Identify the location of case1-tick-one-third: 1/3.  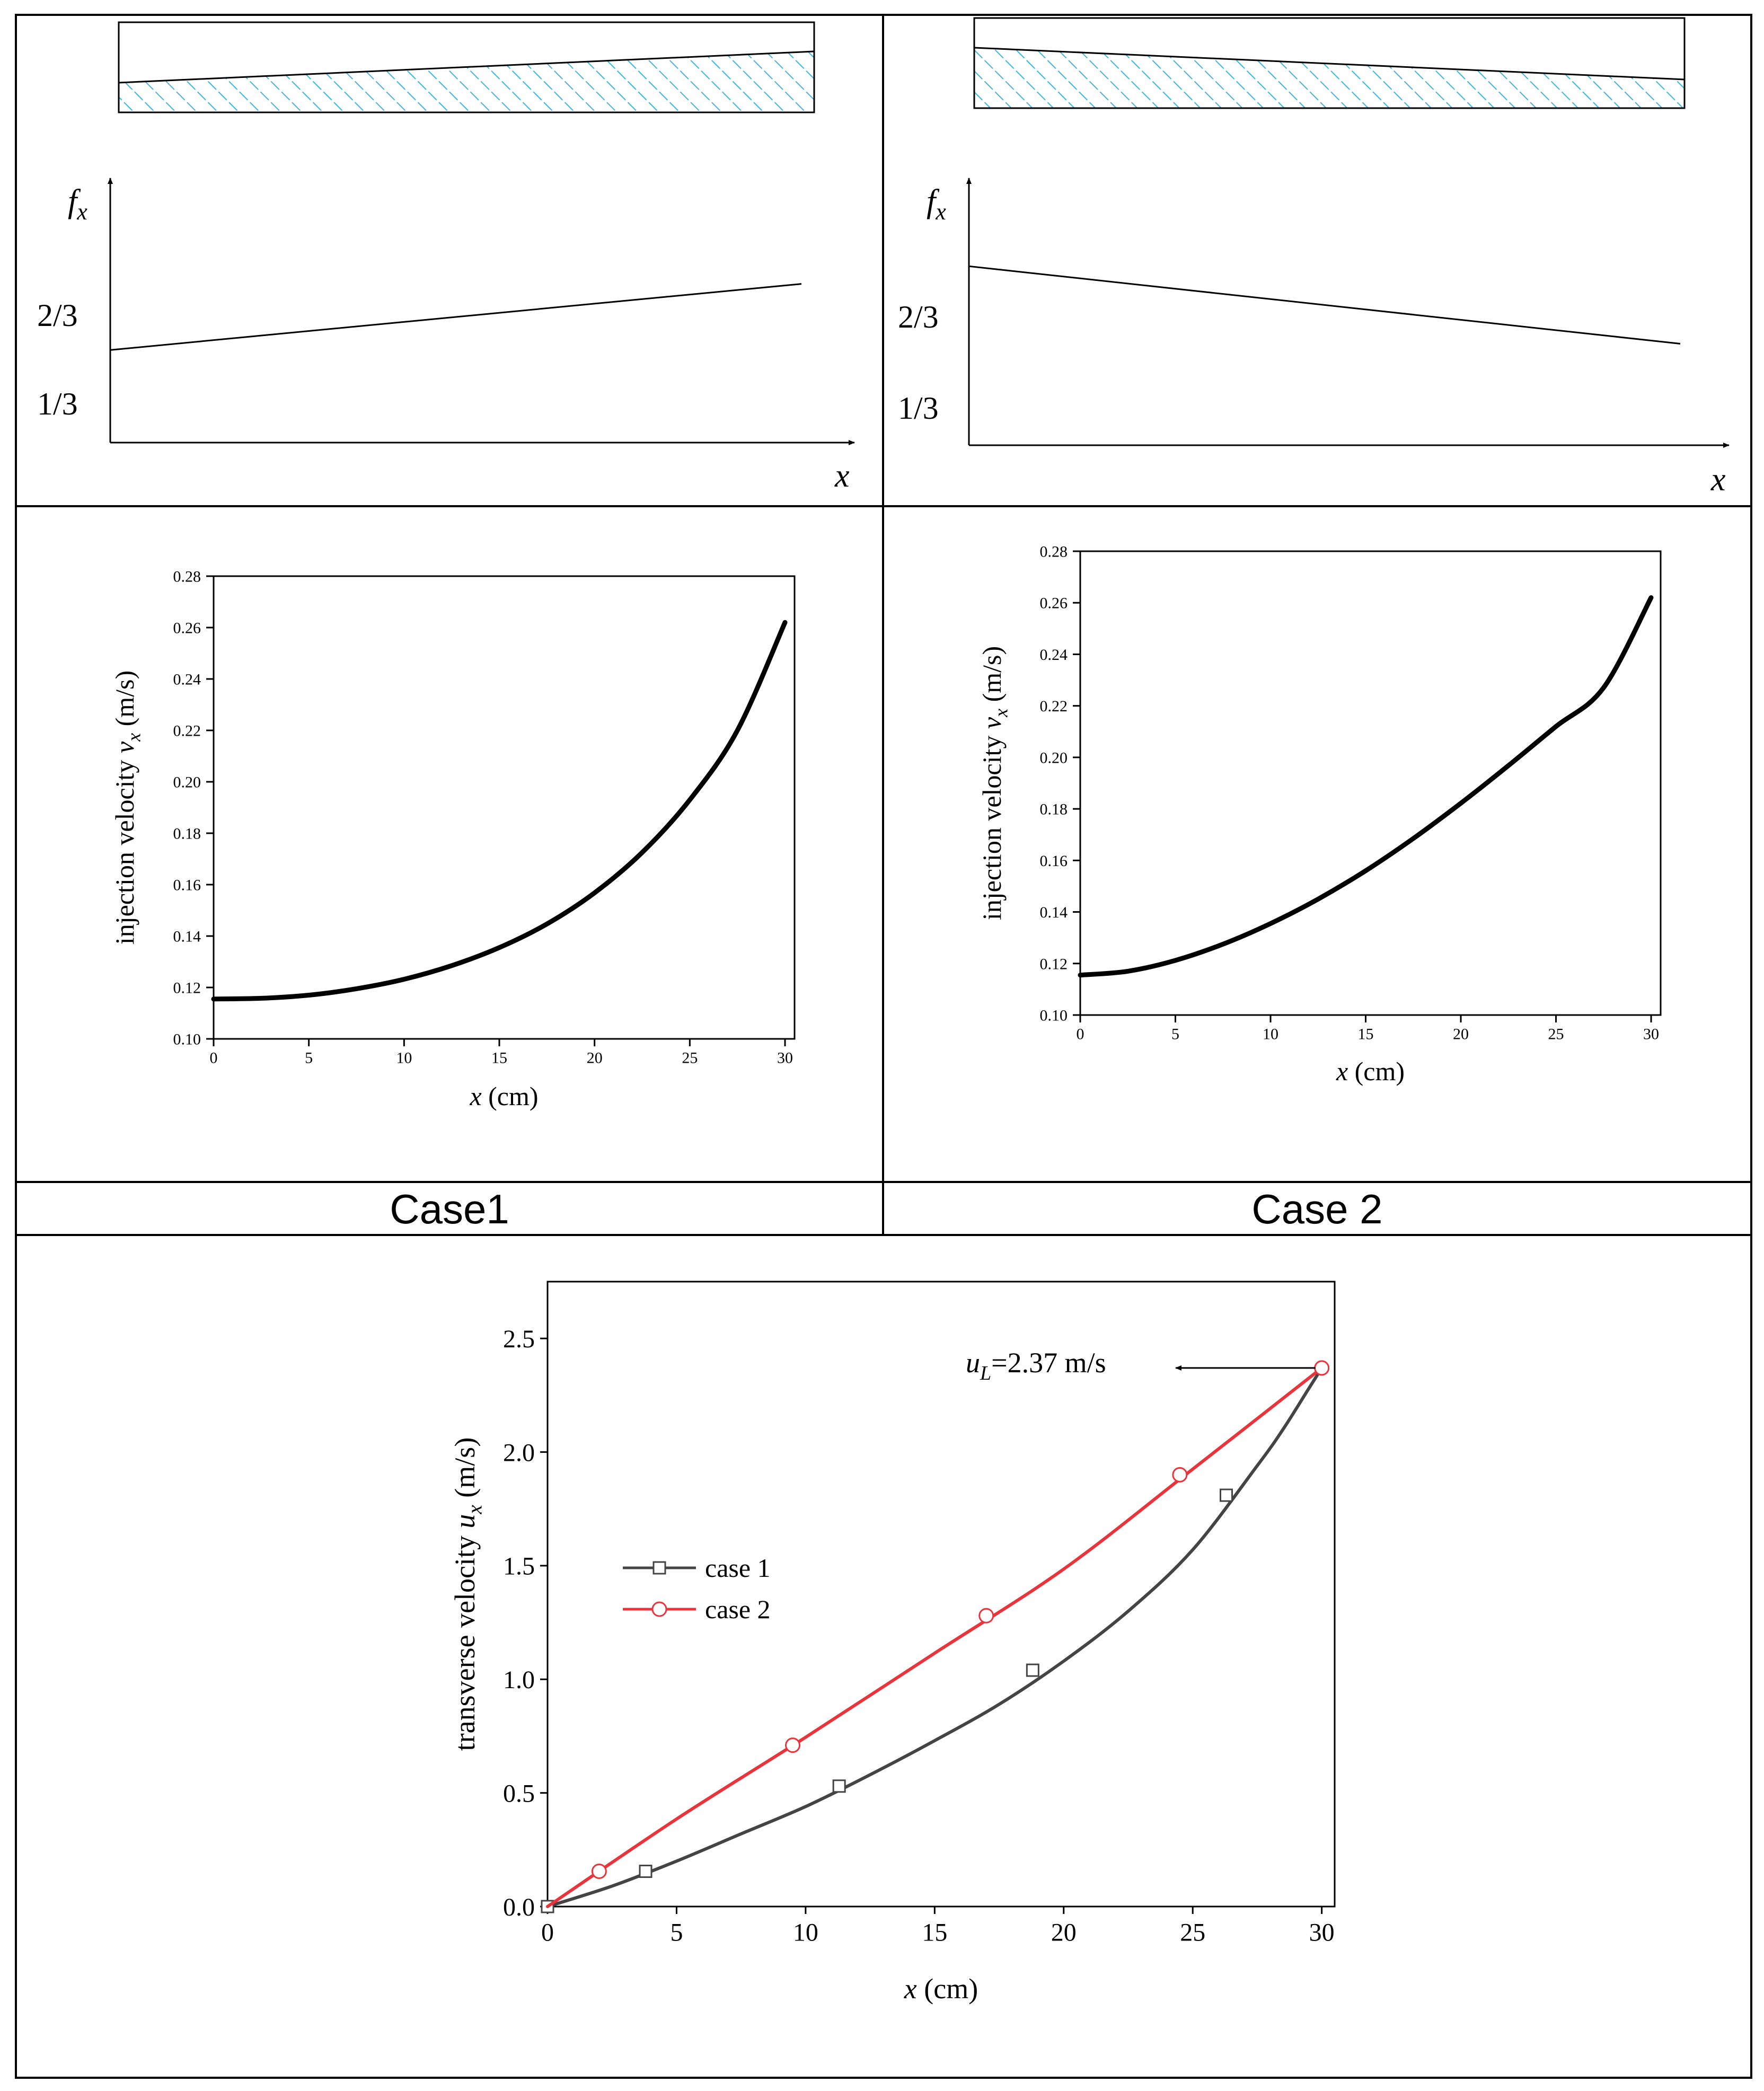
(57, 403).